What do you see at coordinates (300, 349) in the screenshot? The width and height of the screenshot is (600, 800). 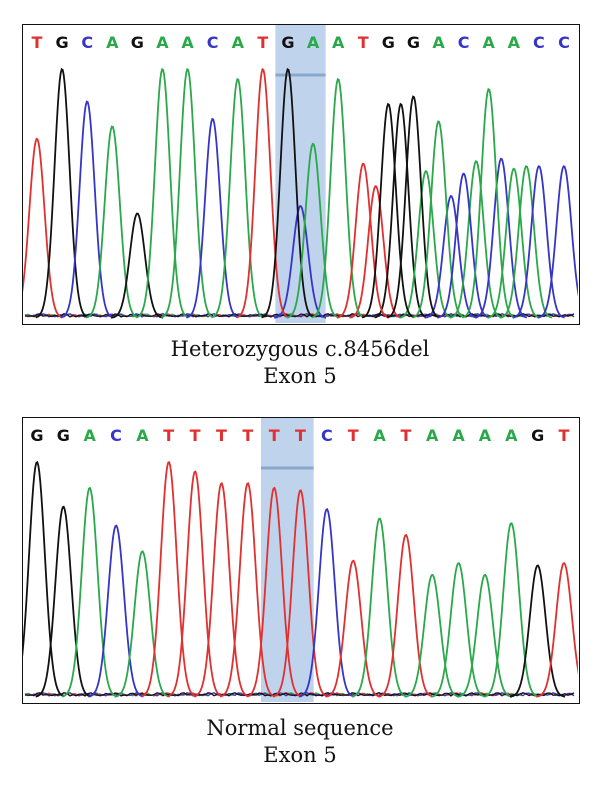 I see `caption-line-variant: Heterozygous c.8456del` at bounding box center [300, 349].